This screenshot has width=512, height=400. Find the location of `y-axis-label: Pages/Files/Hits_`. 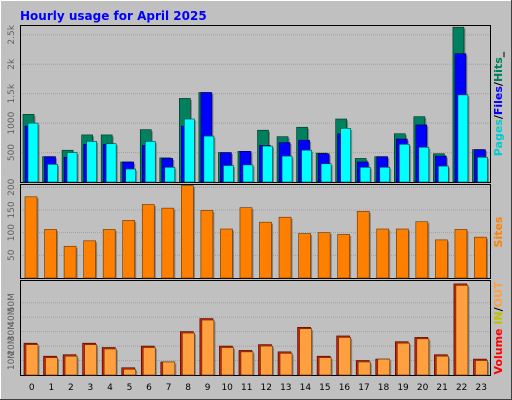

y-axis-label: Pages/Files/Hits_ is located at coordinates (498, 103).